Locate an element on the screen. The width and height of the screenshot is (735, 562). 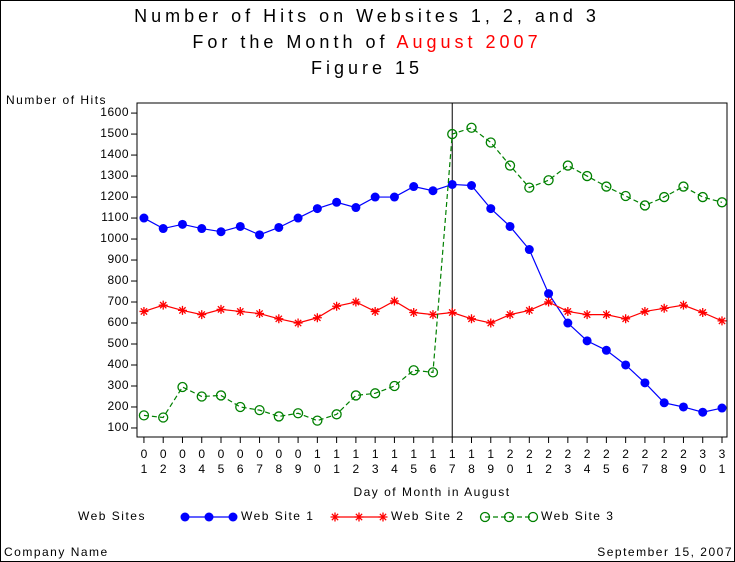
x-tick-label: 14 is located at coordinates (394, 462).